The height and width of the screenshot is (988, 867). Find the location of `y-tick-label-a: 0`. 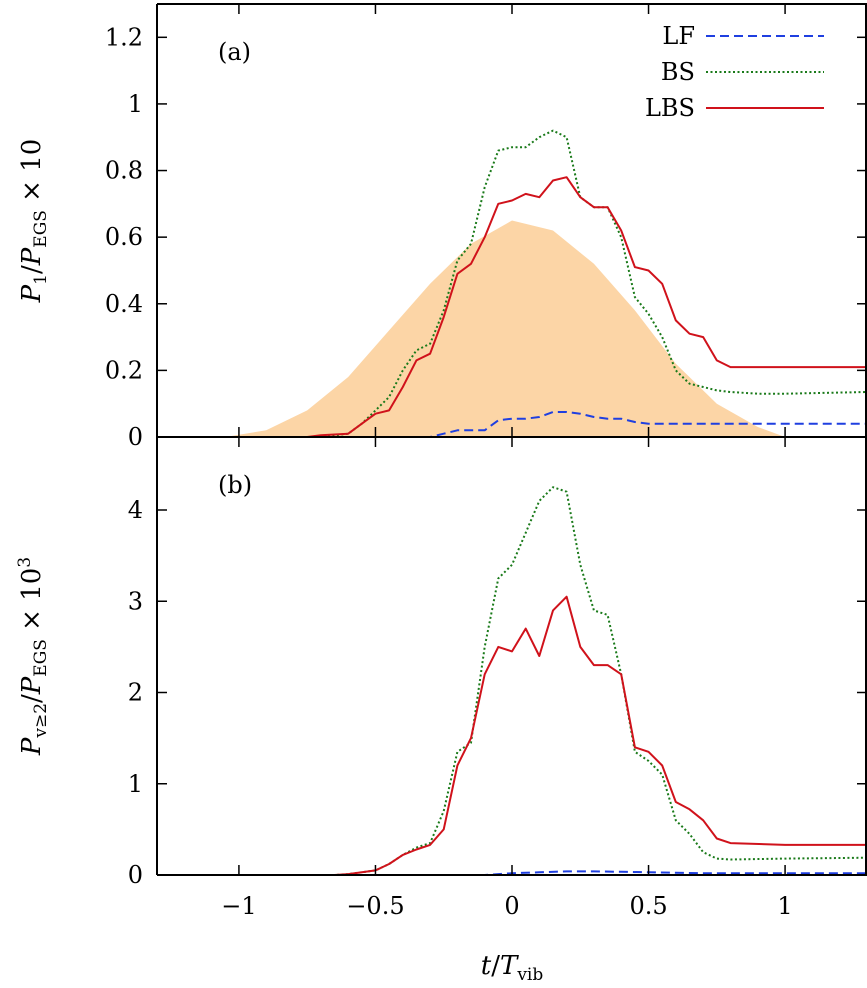

y-tick-label-a: 0 is located at coordinates (135, 437).